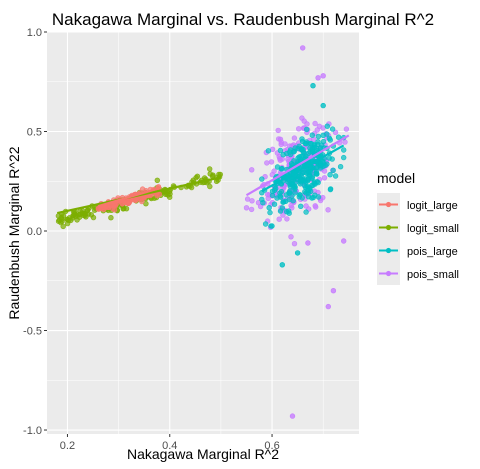  I want to click on y-tick-label: -0.5, so click(32, 332).